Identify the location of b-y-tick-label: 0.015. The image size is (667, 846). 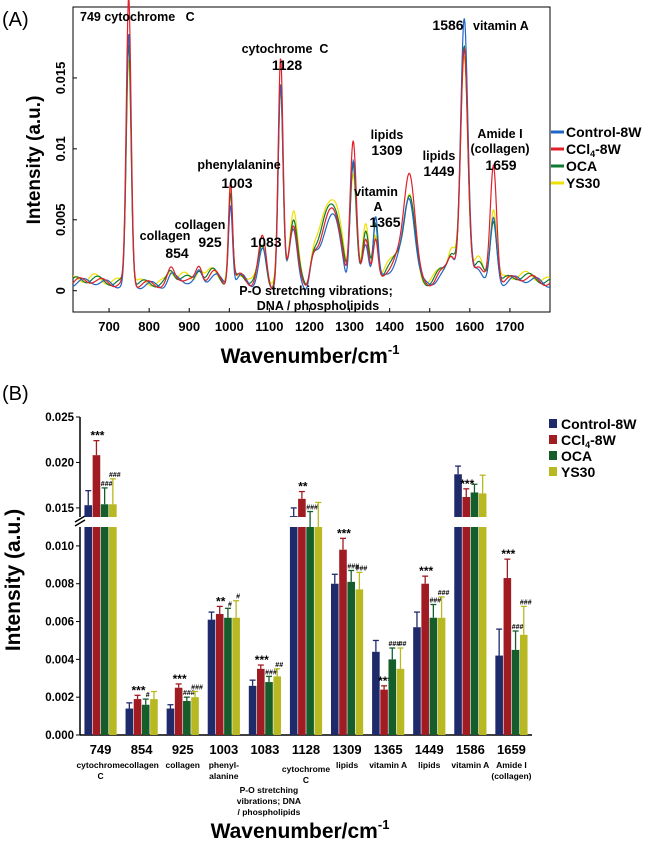
(59, 509).